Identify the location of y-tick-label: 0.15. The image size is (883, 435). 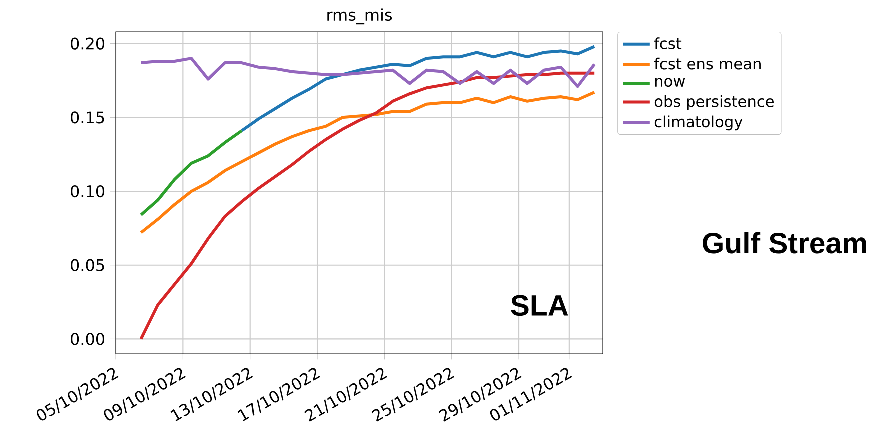
(87, 118).